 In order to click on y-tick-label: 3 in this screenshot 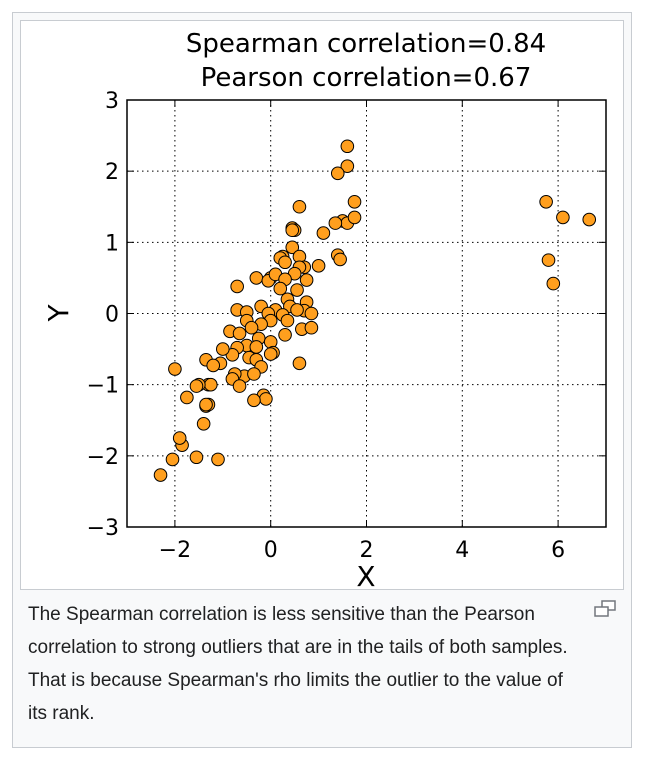, I will do `click(112, 101)`.